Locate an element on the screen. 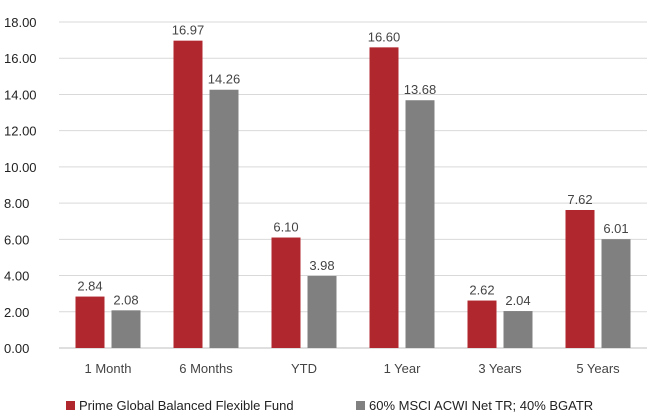 The width and height of the screenshot is (650, 419). x-tick-label: YTD is located at coordinates (304, 368).